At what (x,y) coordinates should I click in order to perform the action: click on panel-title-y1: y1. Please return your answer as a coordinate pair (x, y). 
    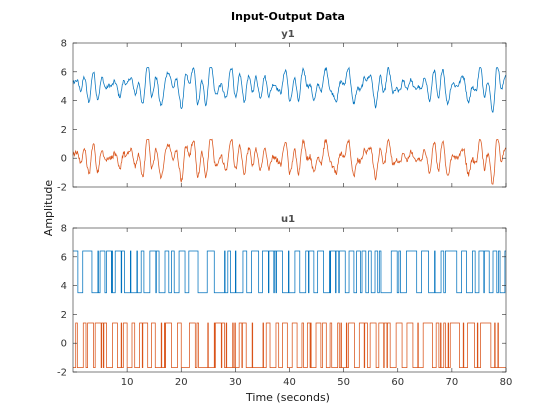
    Looking at the image, I should click on (288, 34).